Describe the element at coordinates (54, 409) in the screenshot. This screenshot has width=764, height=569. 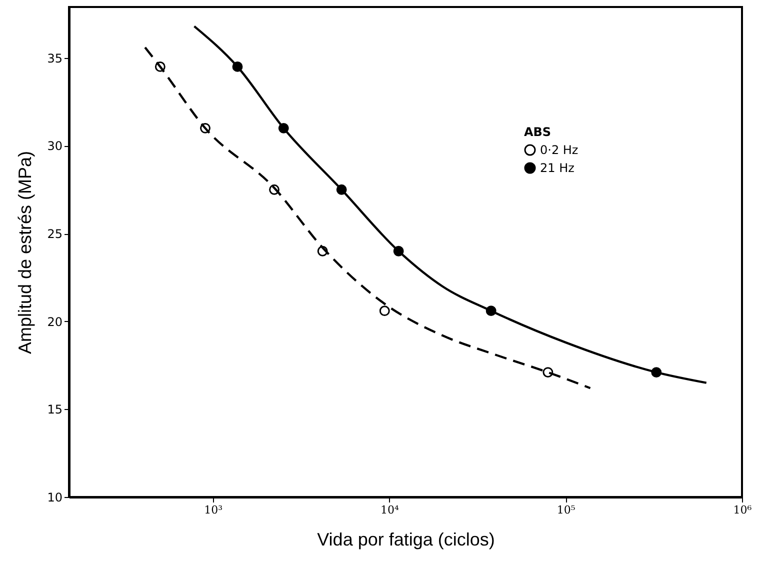
I see `y-tick-label: 15` at that location.